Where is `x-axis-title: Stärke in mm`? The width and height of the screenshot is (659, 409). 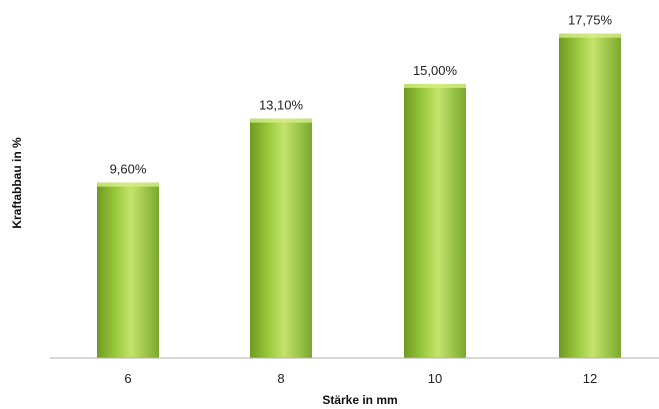
x-axis-title: Stärke in mm is located at coordinates (359, 400).